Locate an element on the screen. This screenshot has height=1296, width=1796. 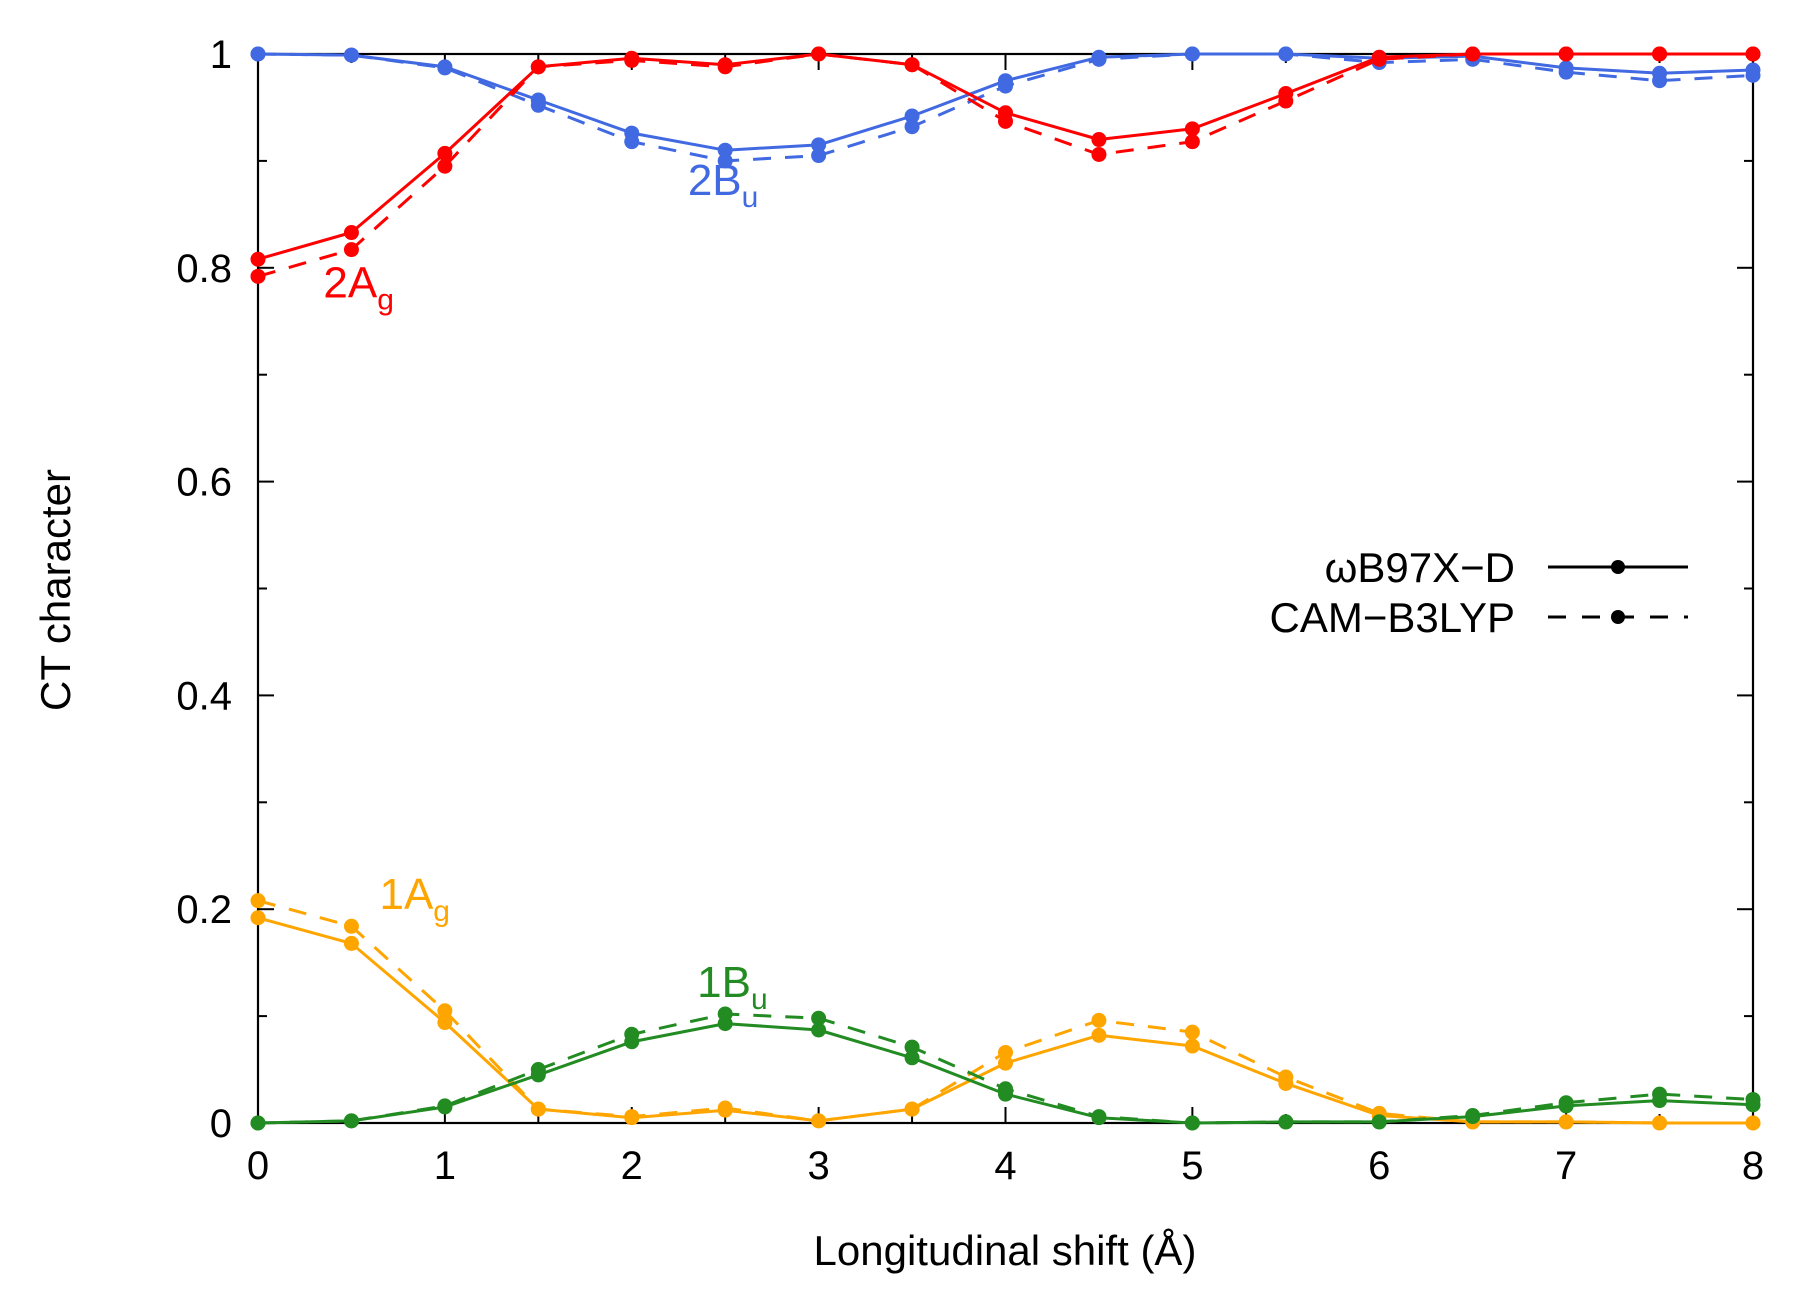
legend-marker-camb3lyp is located at coordinates (1618, 617).